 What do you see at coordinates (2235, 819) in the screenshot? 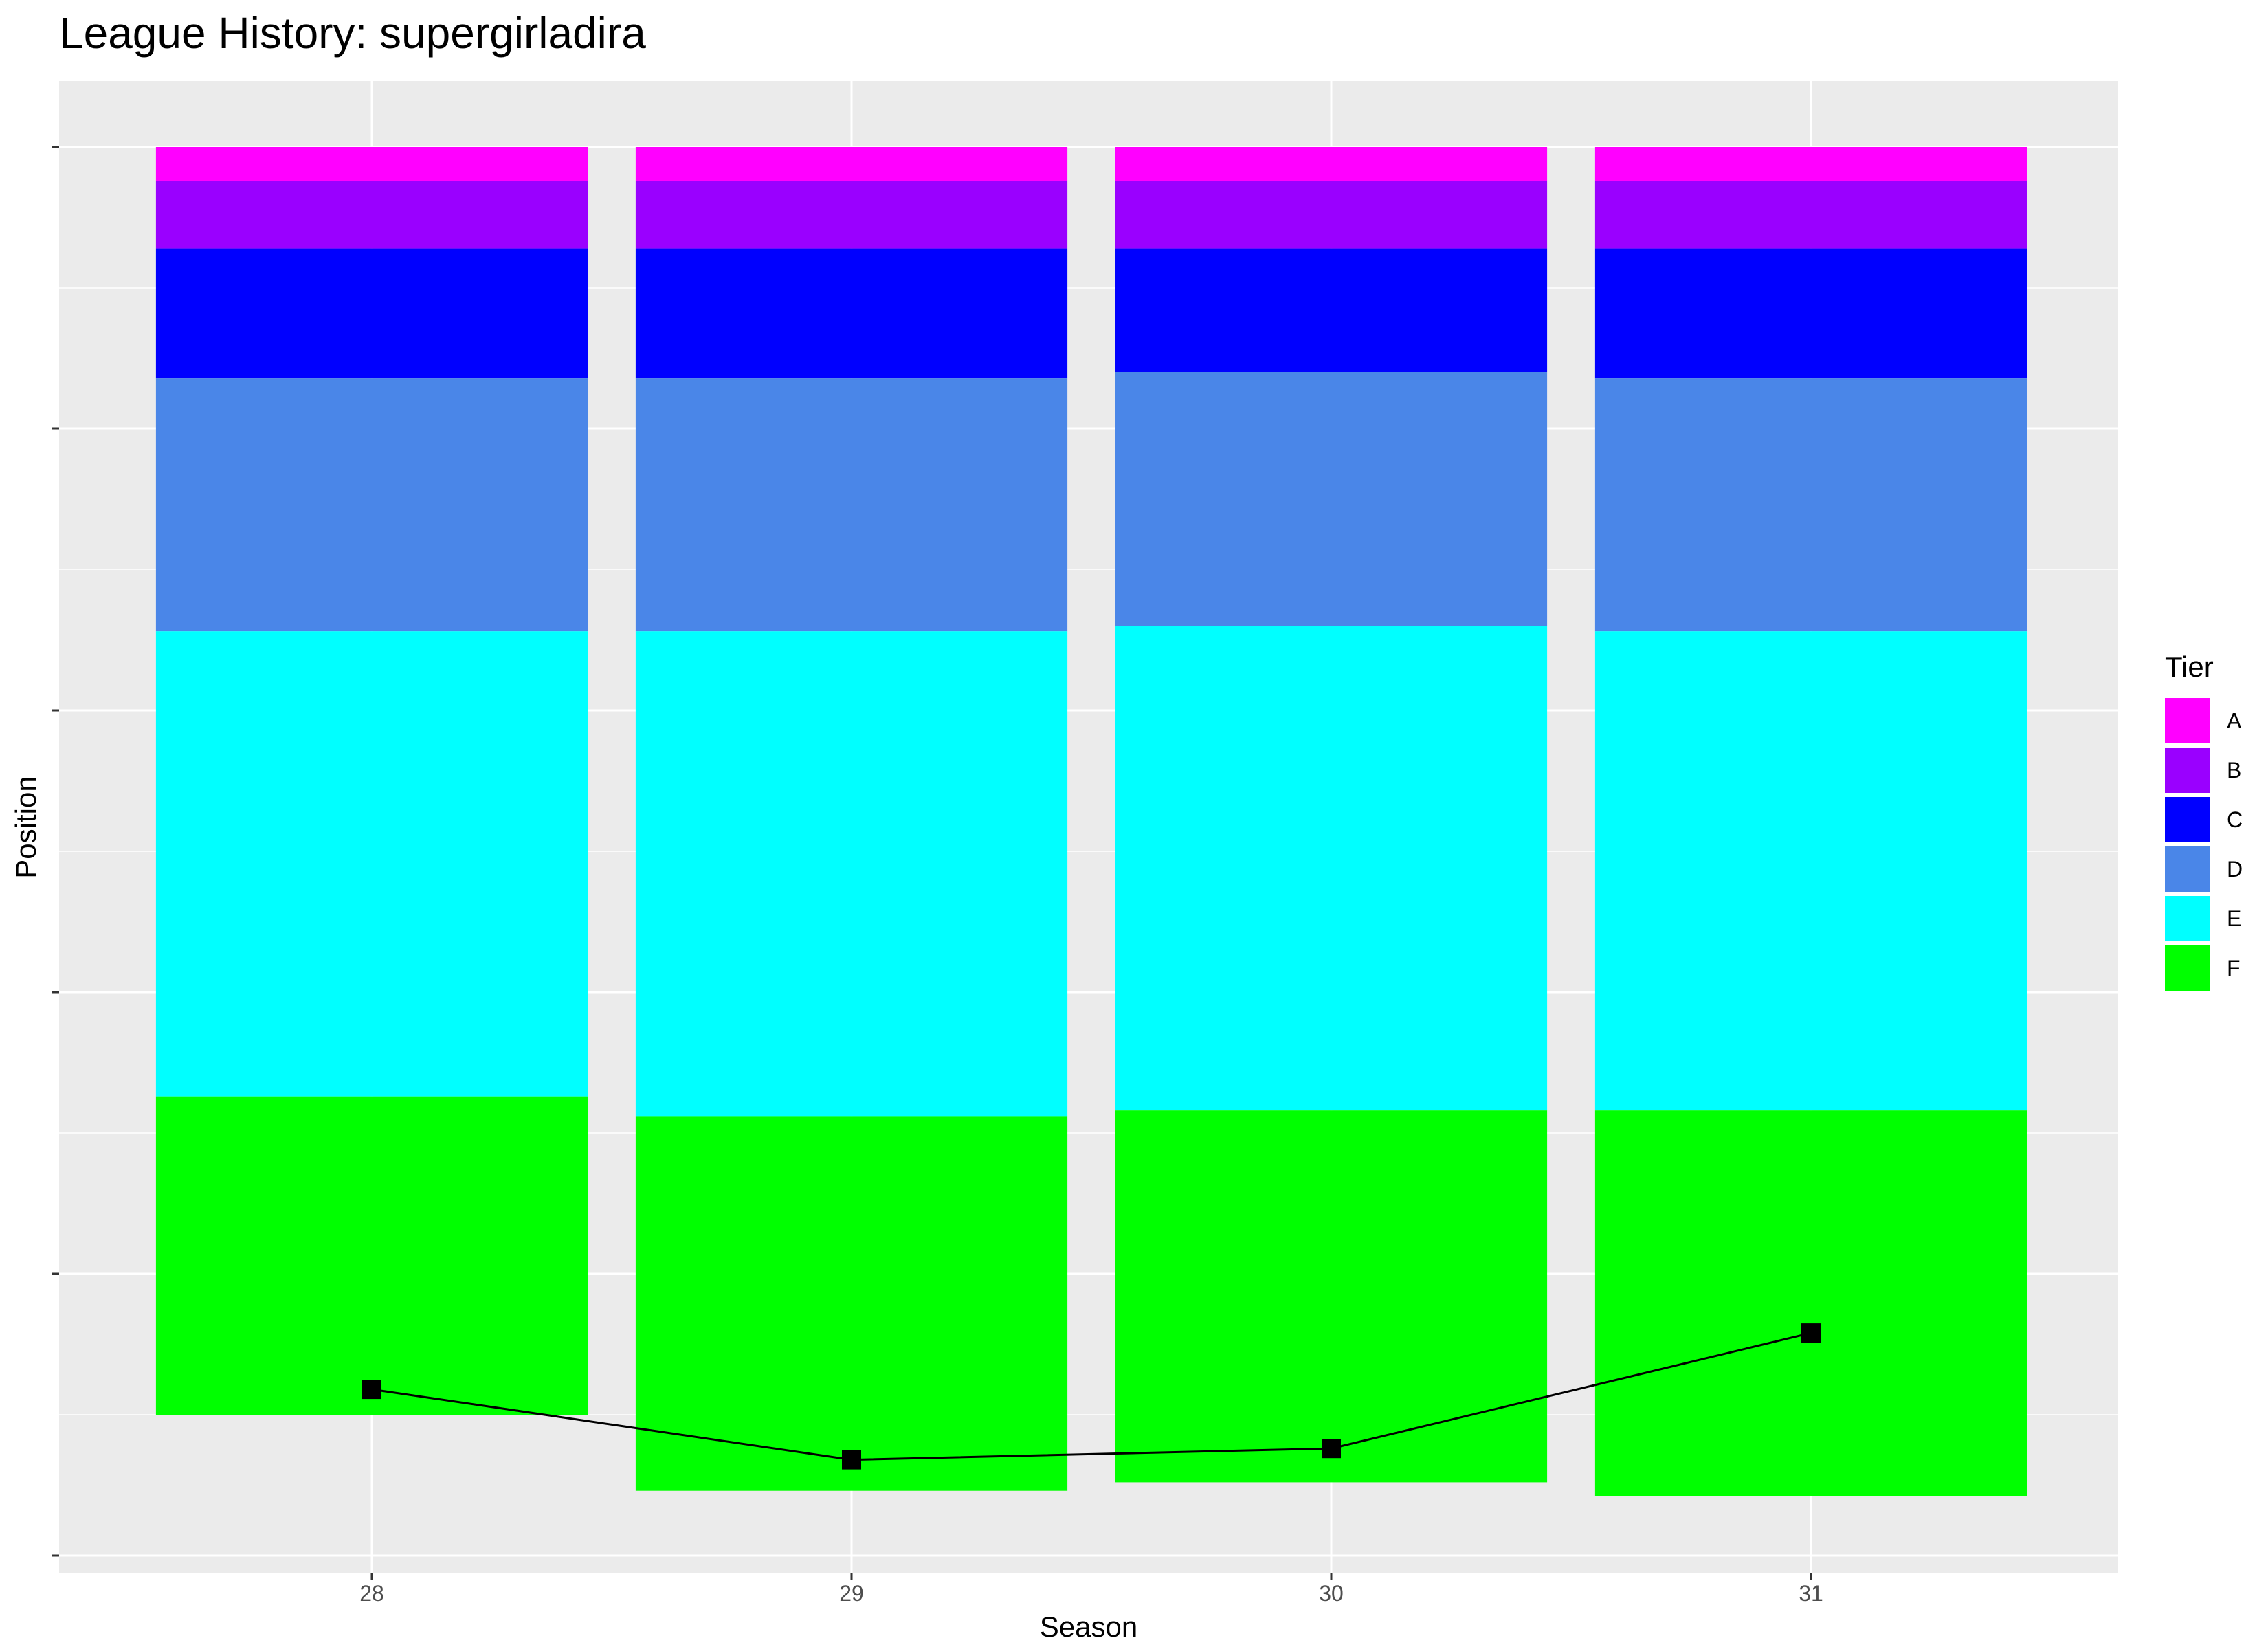
I see `legend-label-c: C` at bounding box center [2235, 819].